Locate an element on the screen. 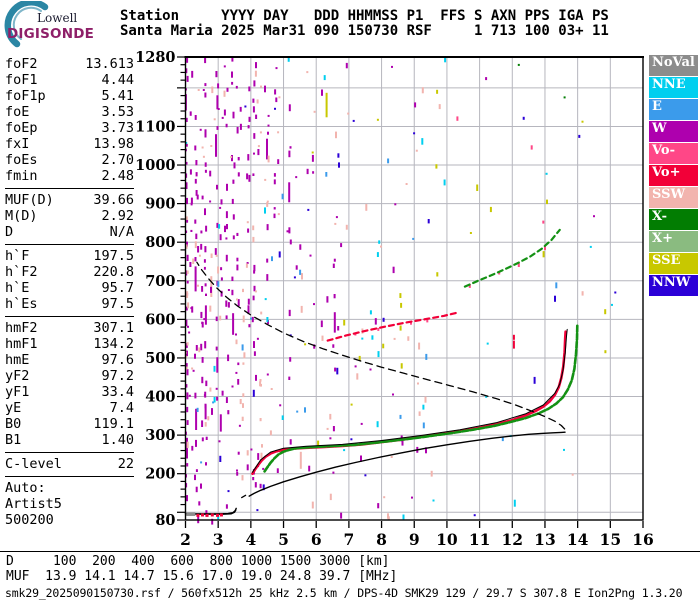 This screenshot has height=600, width=700. param-value: 95.7 is located at coordinates (117, 288).